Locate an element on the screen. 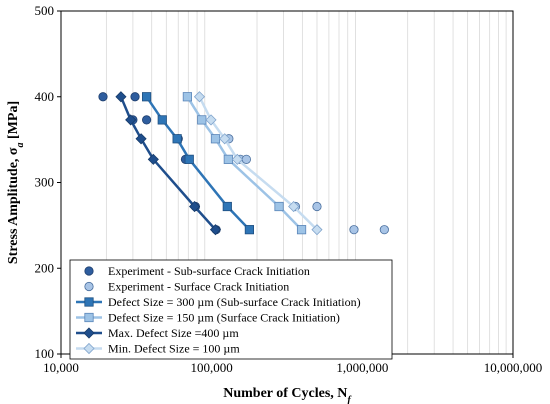 This screenshot has width=550, height=404. y-tick-label: 100 is located at coordinates (45, 353).